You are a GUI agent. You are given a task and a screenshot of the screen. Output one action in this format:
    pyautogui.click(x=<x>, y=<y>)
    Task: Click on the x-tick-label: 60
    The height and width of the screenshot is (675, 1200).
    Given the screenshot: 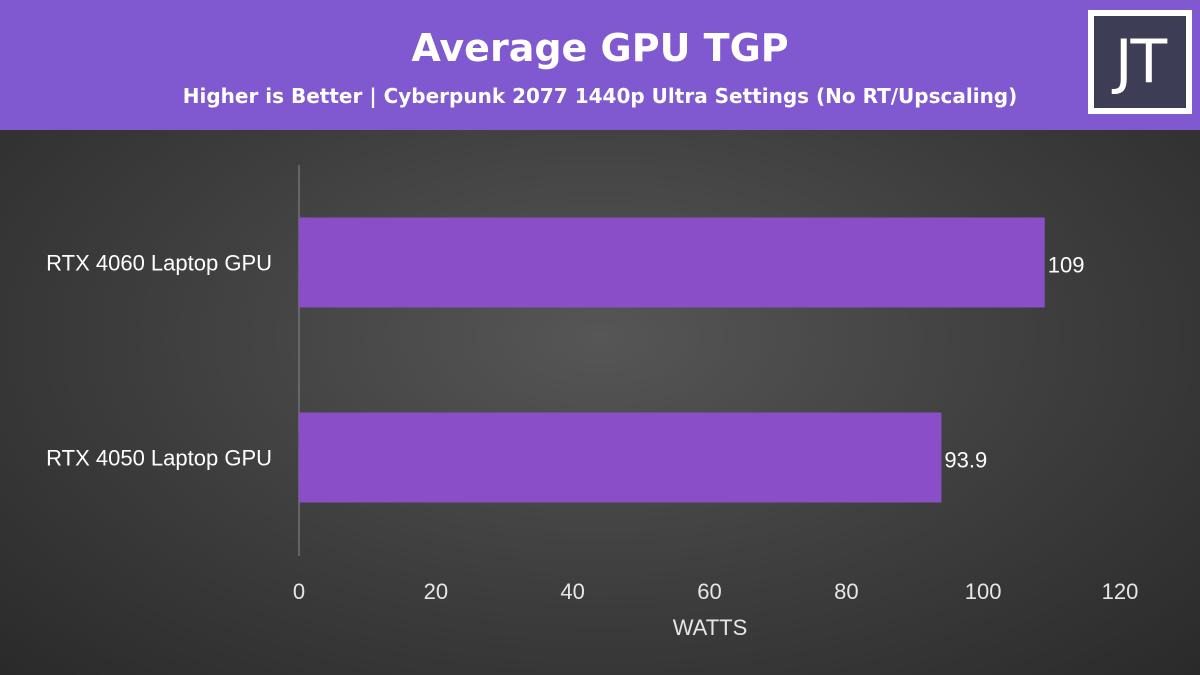 What is the action you would take?
    pyautogui.click(x=709, y=591)
    